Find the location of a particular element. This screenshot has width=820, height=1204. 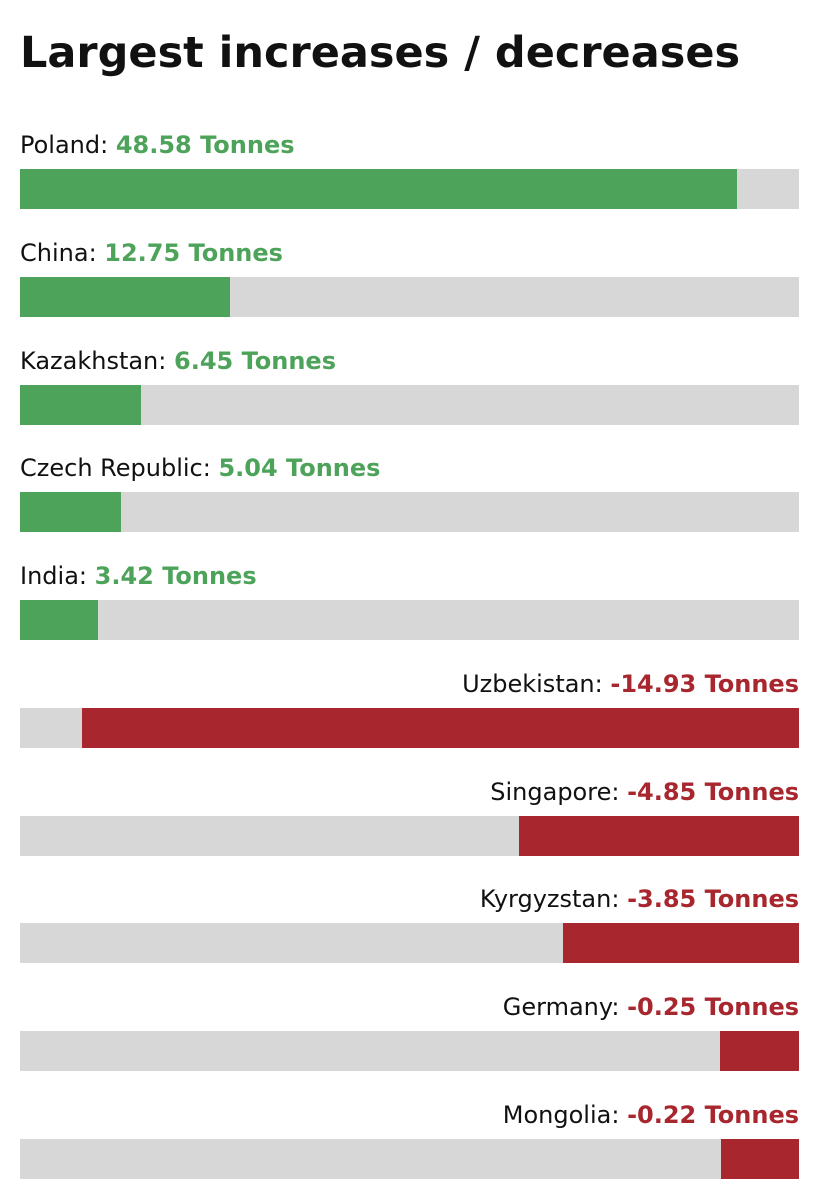

value-label: 6.45 Tonnes is located at coordinates (255, 361).